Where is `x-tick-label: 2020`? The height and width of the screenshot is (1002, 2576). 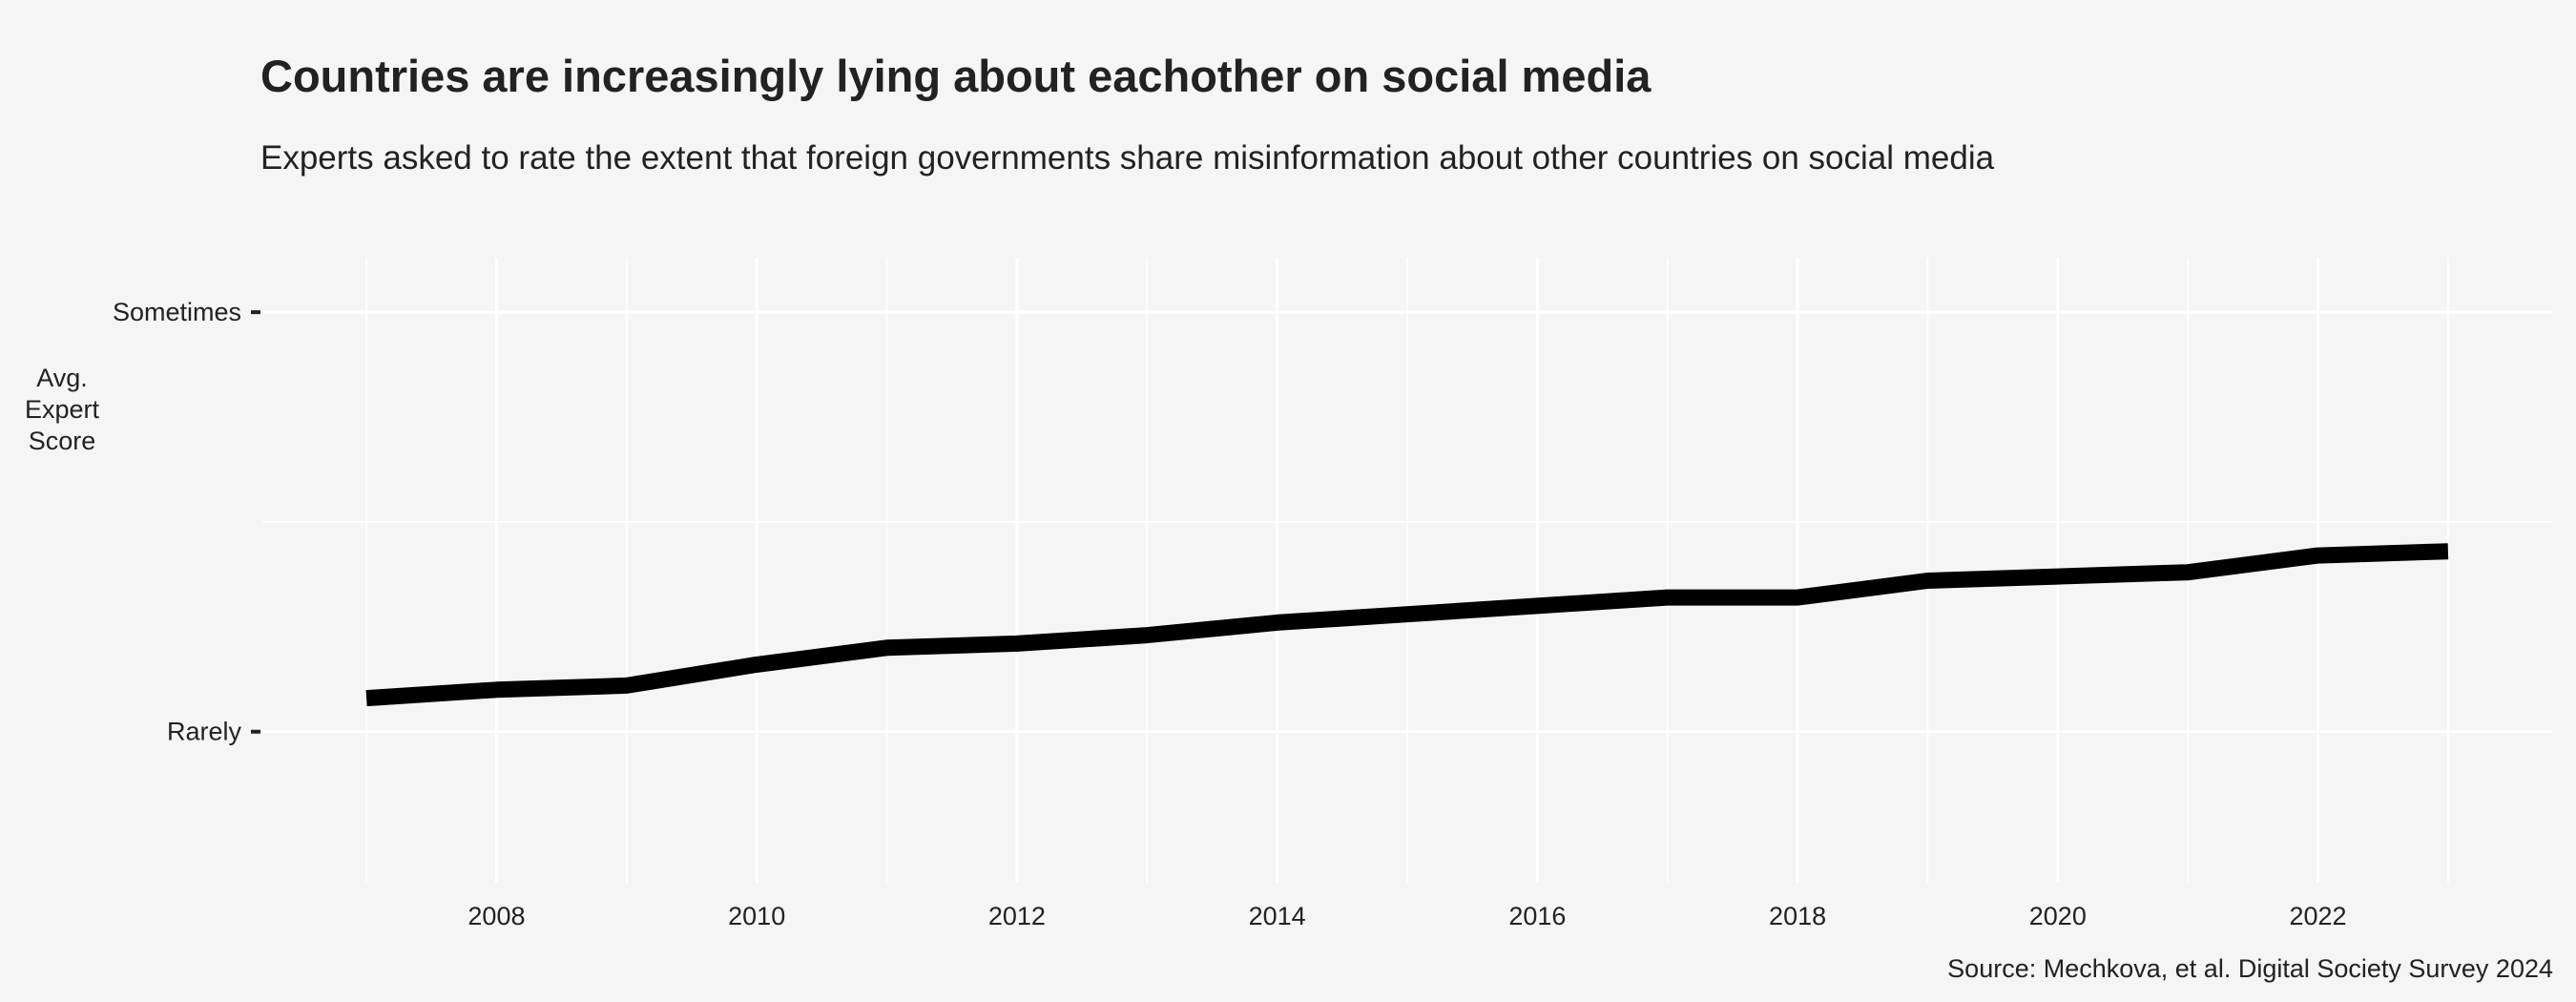 x-tick-label: 2020 is located at coordinates (2058, 916).